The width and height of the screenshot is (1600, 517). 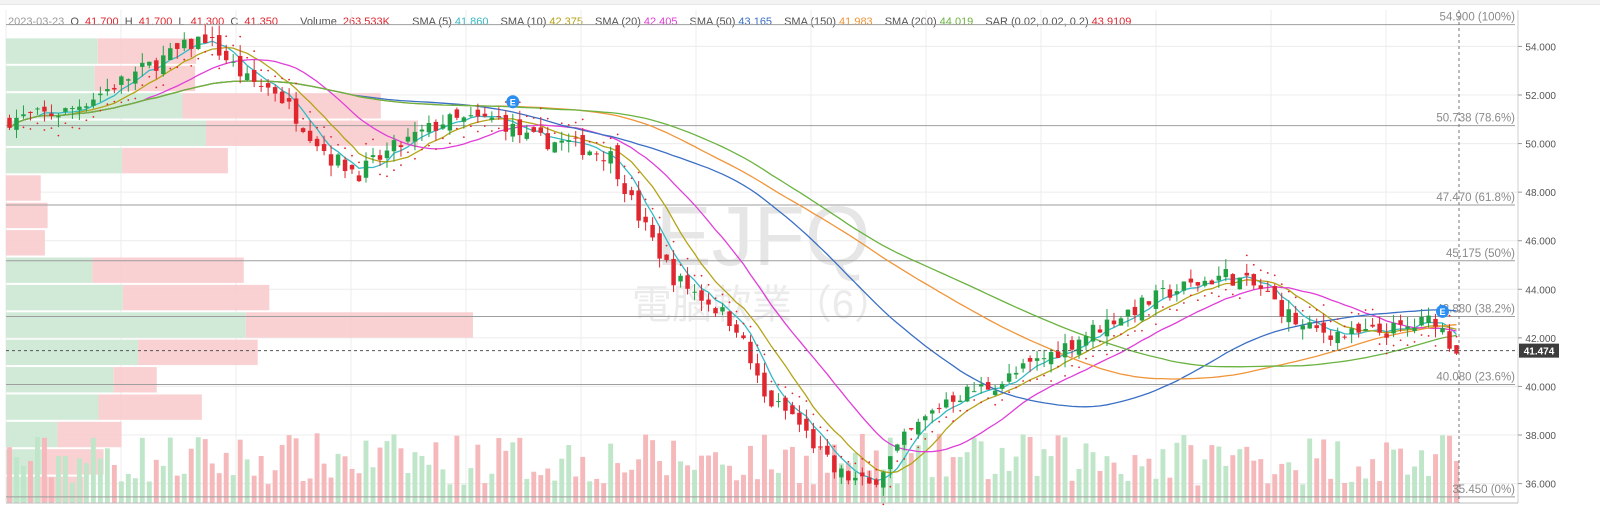 I want to click on last-price-label: 41.474, so click(x=1539, y=352).